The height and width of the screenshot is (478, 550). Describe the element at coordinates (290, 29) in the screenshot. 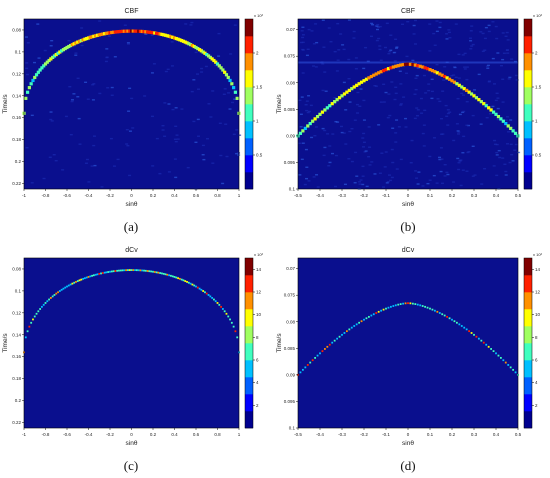

I see `y-tick-label: 0.07` at that location.